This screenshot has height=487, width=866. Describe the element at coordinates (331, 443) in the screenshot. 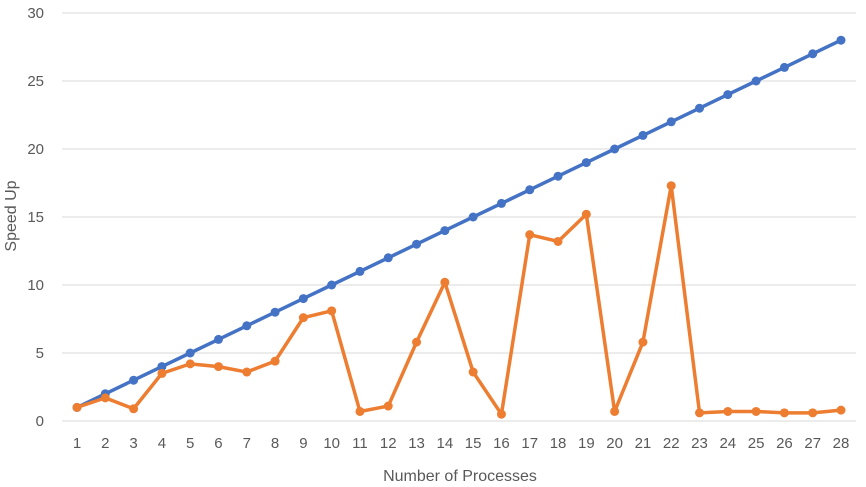

I see `x-tick-label: 10` at that location.